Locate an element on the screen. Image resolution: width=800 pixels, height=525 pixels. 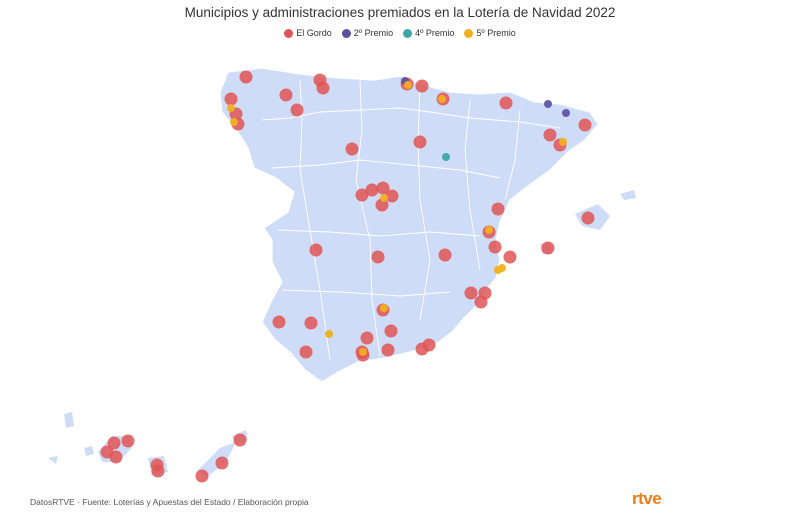
legend-item-segundo-premio: 2º Premio is located at coordinates (367, 33).